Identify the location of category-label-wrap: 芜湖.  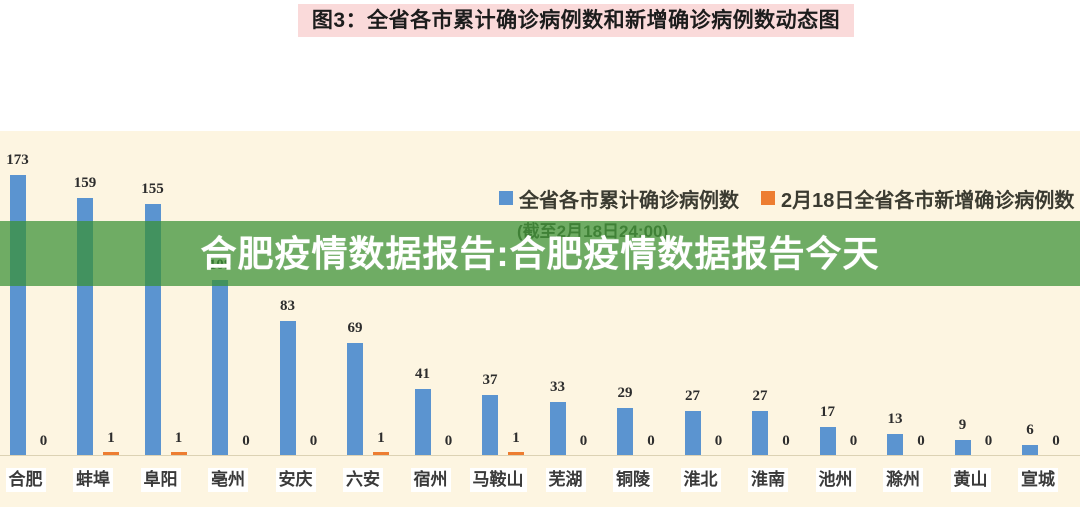
(566, 480).